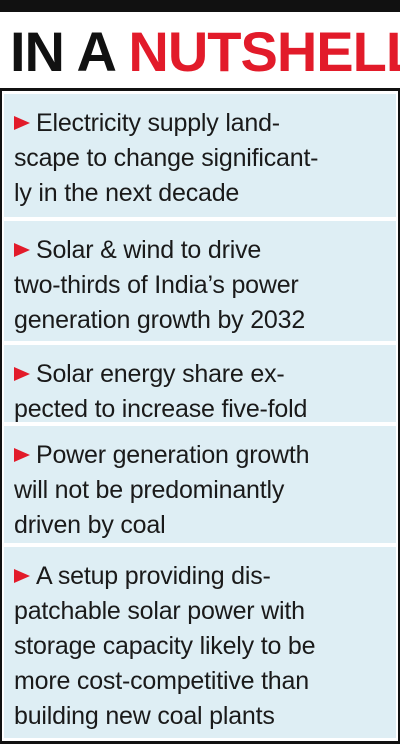 The height and width of the screenshot is (748, 400). I want to click on item-line: will not be predominantly, so click(149, 490).